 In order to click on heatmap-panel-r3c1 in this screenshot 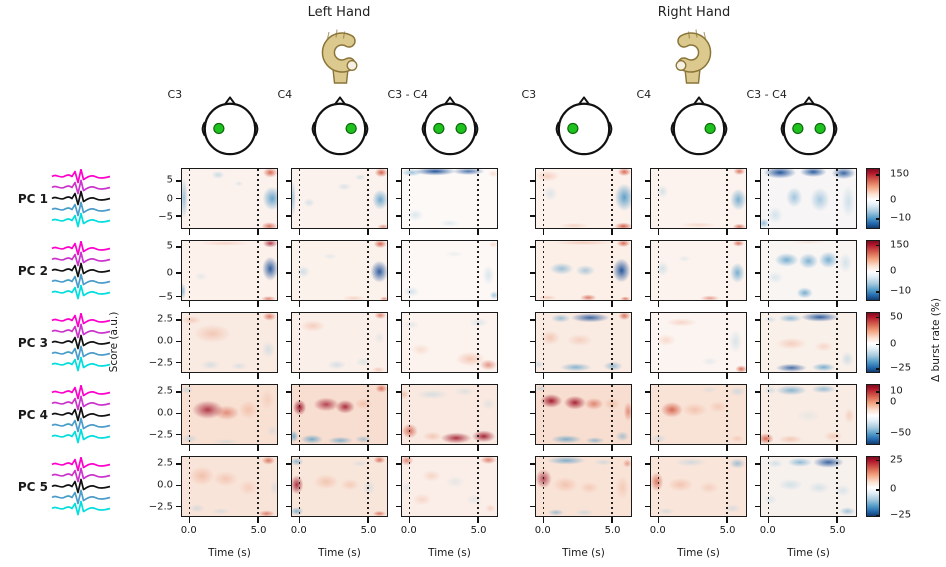, I will do `click(227, 345)`.